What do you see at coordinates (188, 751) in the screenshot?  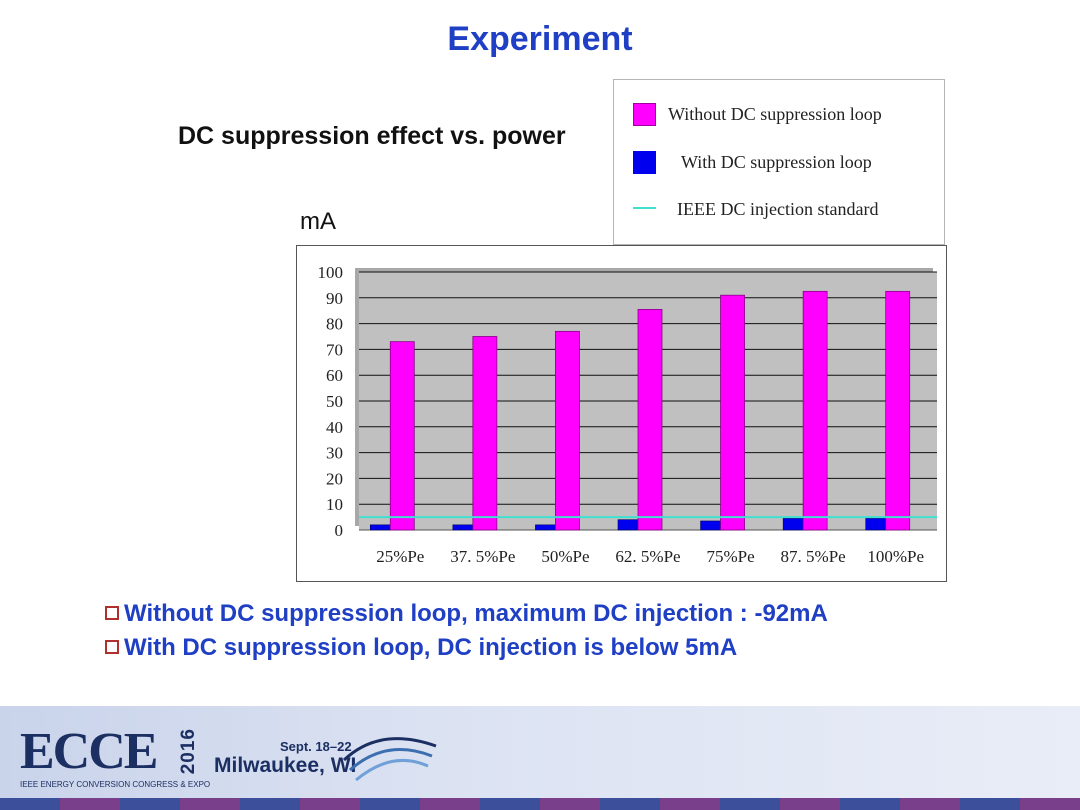 I see `logo-year: 2016` at bounding box center [188, 751].